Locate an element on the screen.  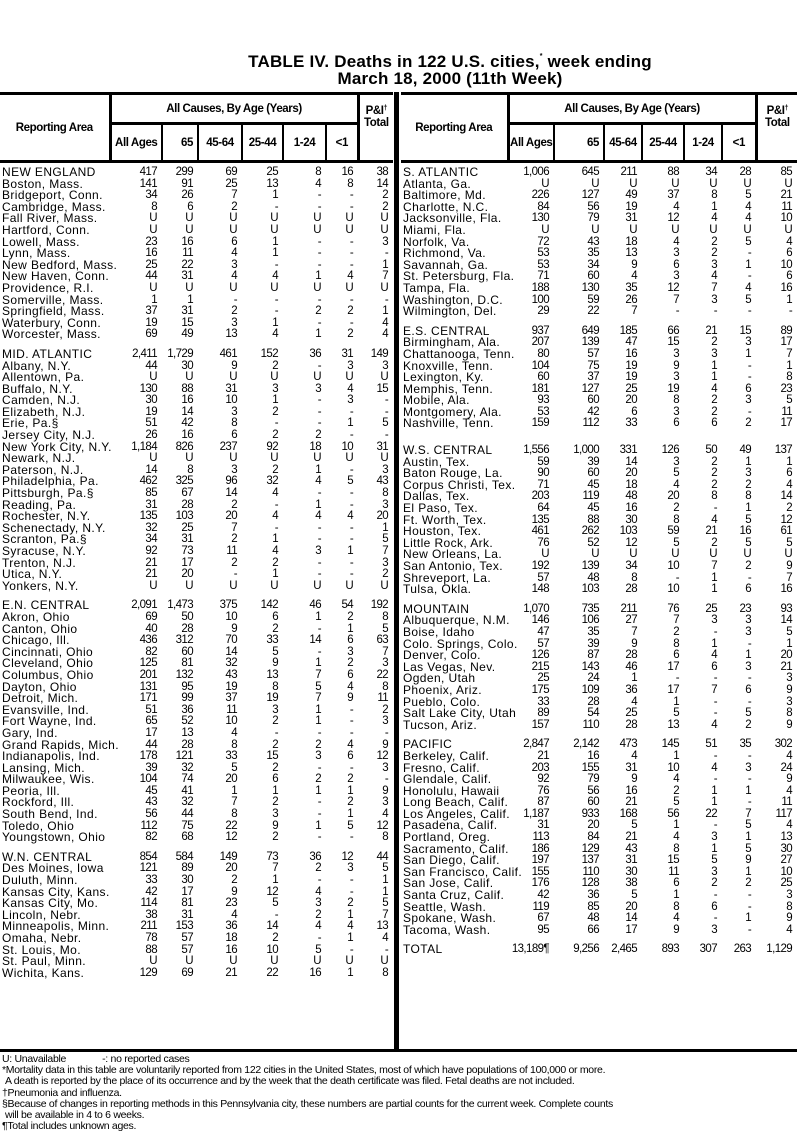
age-25-44-cell: 59 is located at coordinates (673, 531).